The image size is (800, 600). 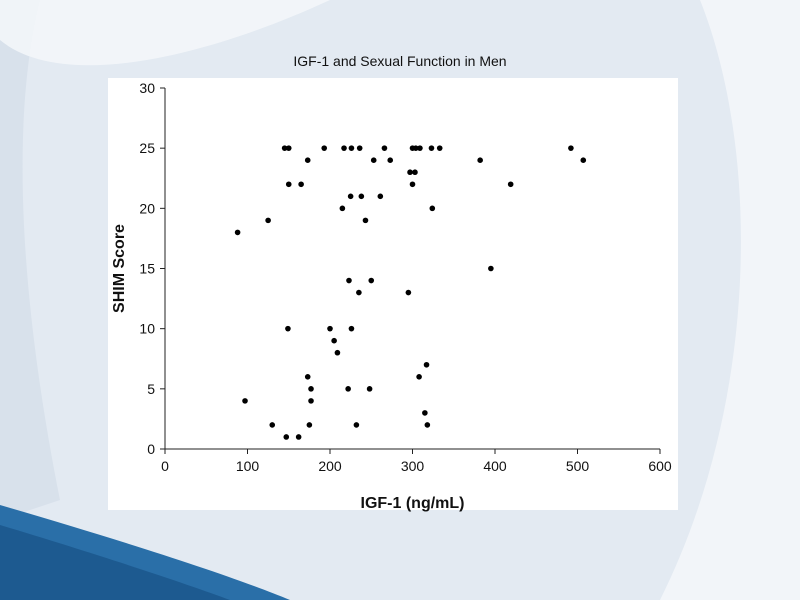 I want to click on chart-title: IGF-1 and Sexual Function in Men, so click(x=400, y=61).